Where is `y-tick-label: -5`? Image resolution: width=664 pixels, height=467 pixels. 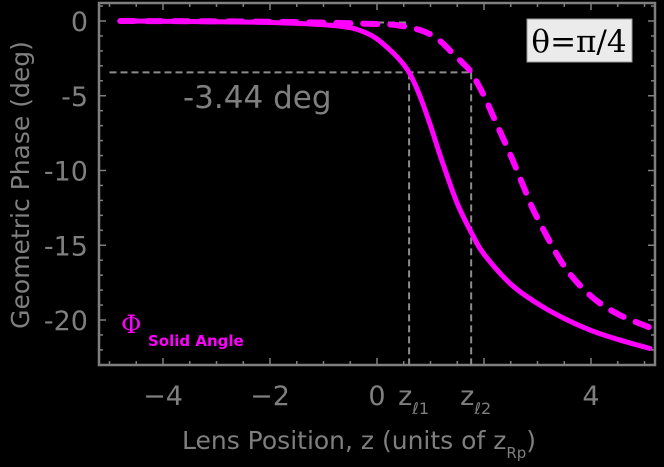 y-tick-label: -5 is located at coordinates (74, 97).